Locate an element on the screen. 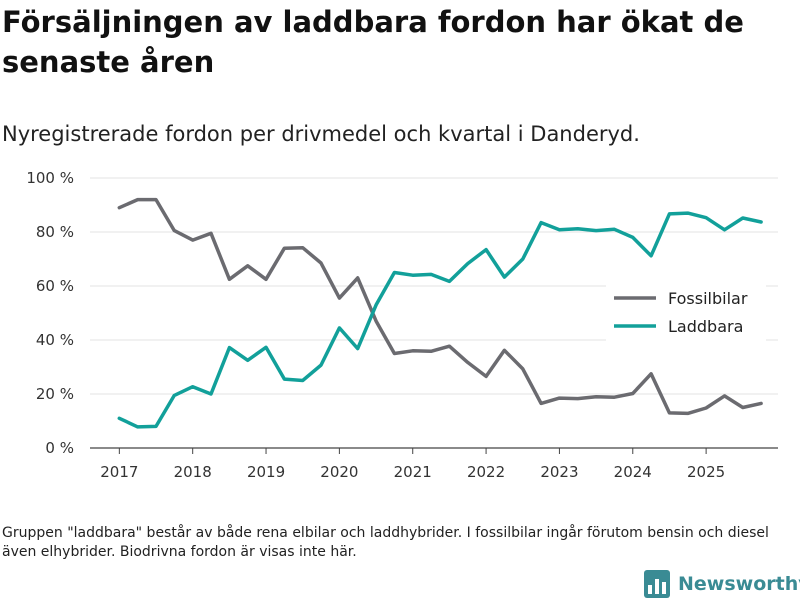 This screenshot has width=800, height=600. legend-label-laddbara: Laddbara is located at coordinates (705, 326).